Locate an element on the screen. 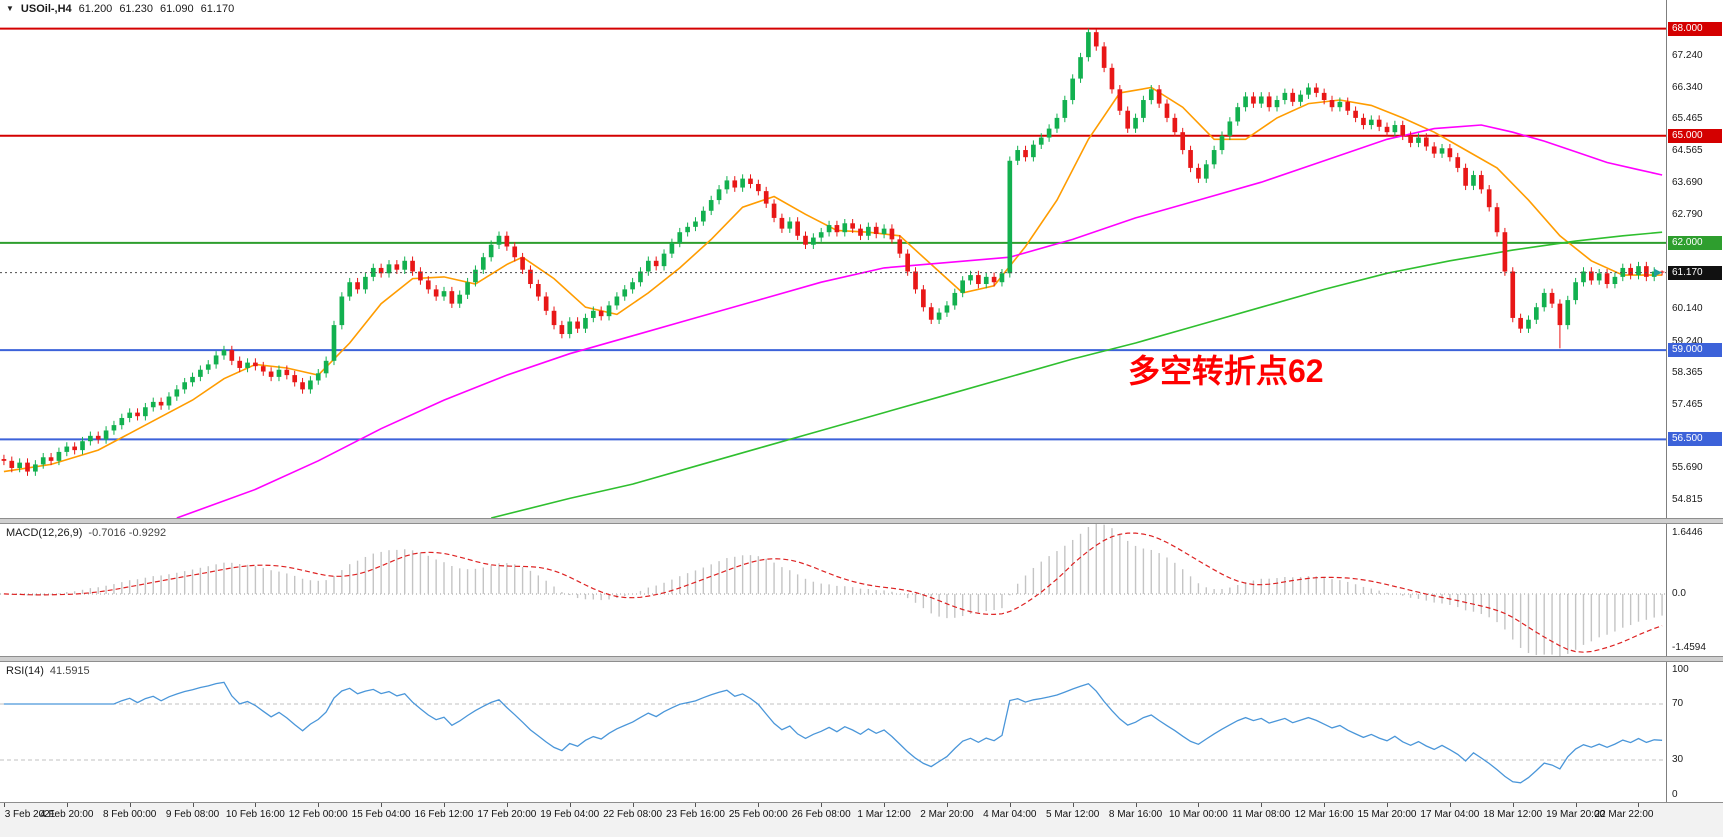 This screenshot has height=837, width=1723. rsi-line is located at coordinates (833, 732).